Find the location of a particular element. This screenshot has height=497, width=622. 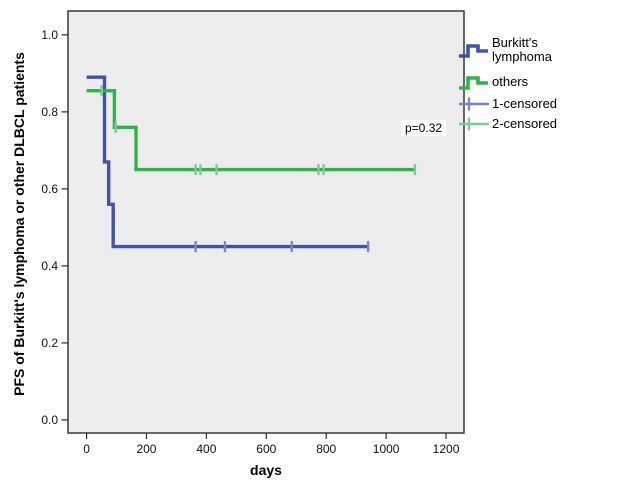

y-tick-label: 0.4 is located at coordinates (49, 266).